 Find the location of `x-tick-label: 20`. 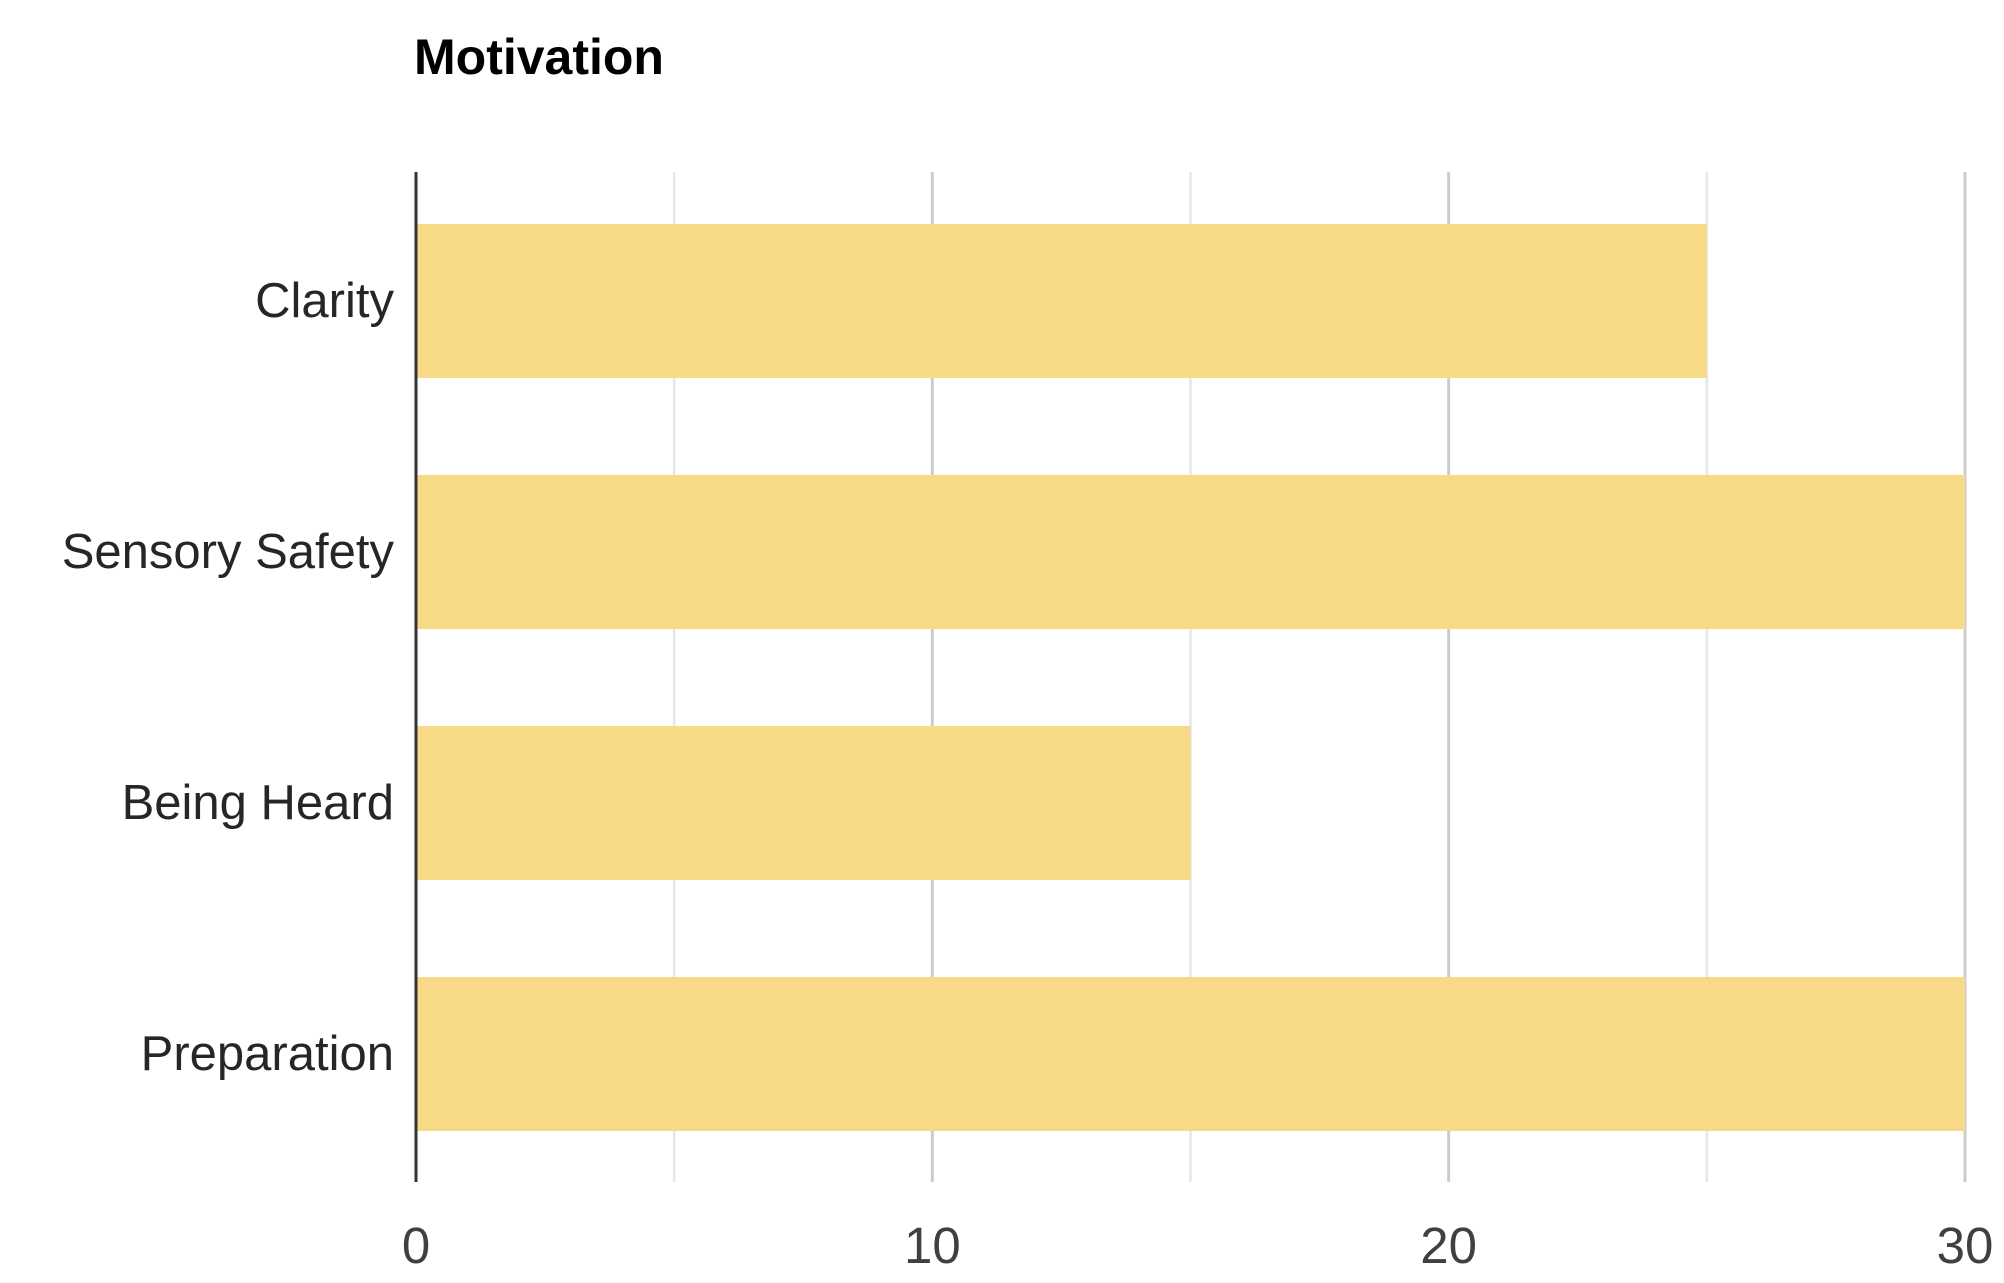

x-tick-label: 20 is located at coordinates (1448, 1245).